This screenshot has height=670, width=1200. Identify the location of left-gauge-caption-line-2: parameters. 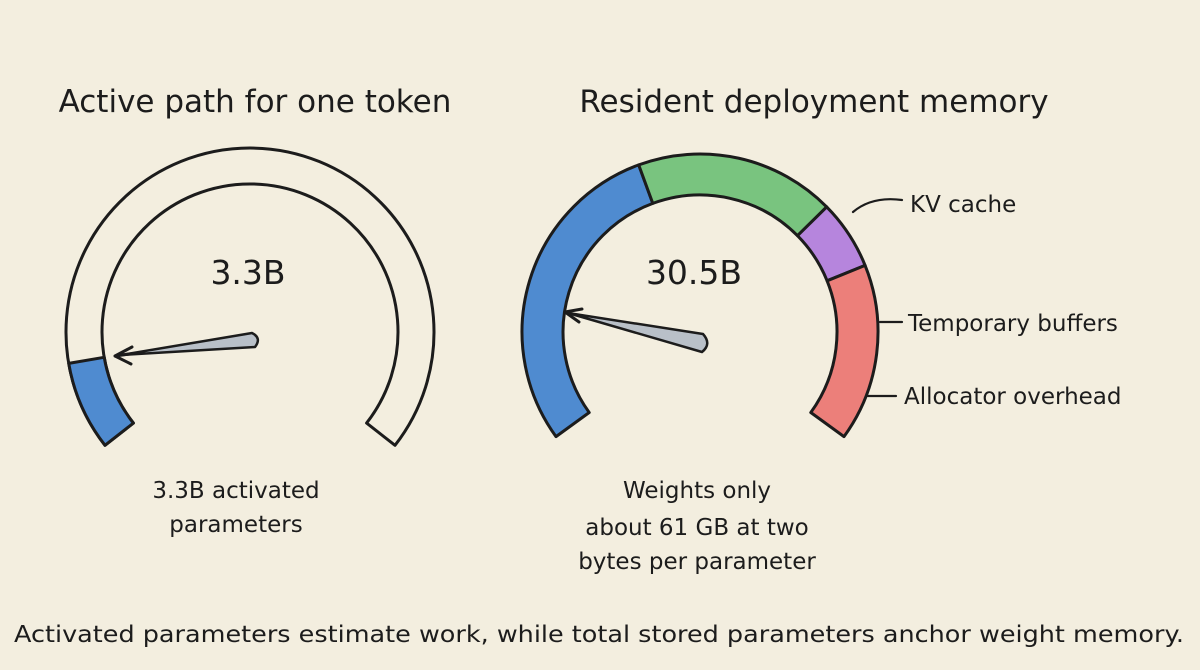
(235, 525).